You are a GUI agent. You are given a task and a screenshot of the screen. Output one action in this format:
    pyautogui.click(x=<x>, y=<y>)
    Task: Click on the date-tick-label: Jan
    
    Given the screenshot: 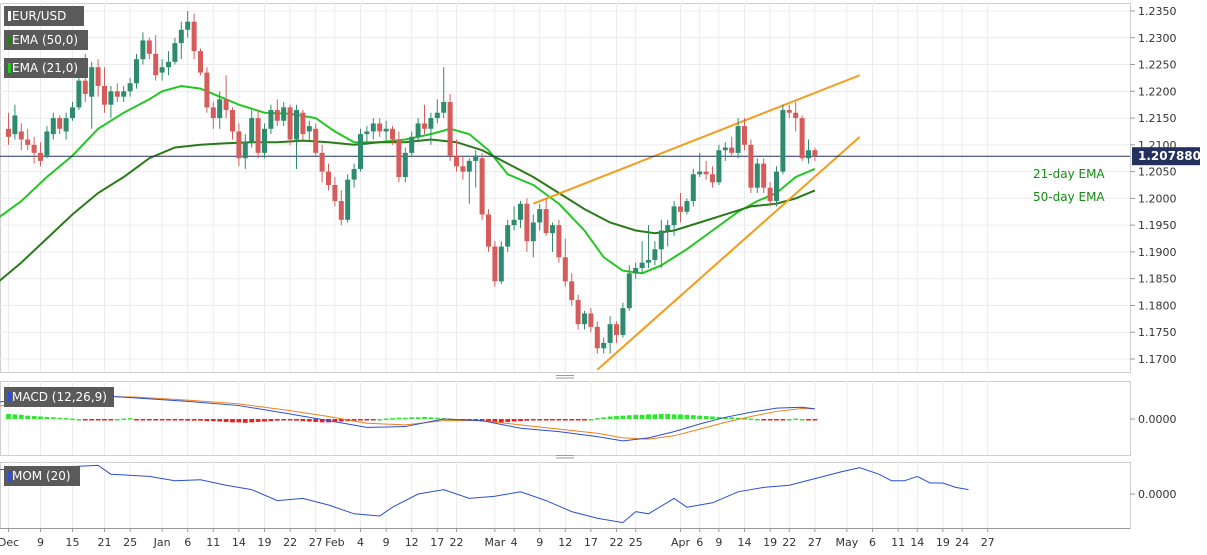 What is the action you would take?
    pyautogui.click(x=162, y=542)
    